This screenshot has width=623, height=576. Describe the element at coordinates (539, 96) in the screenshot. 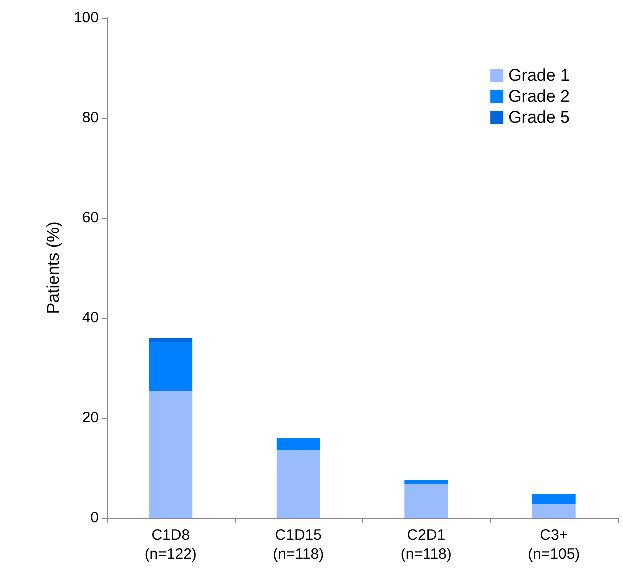

I see `legend-label: Grade 2` at that location.